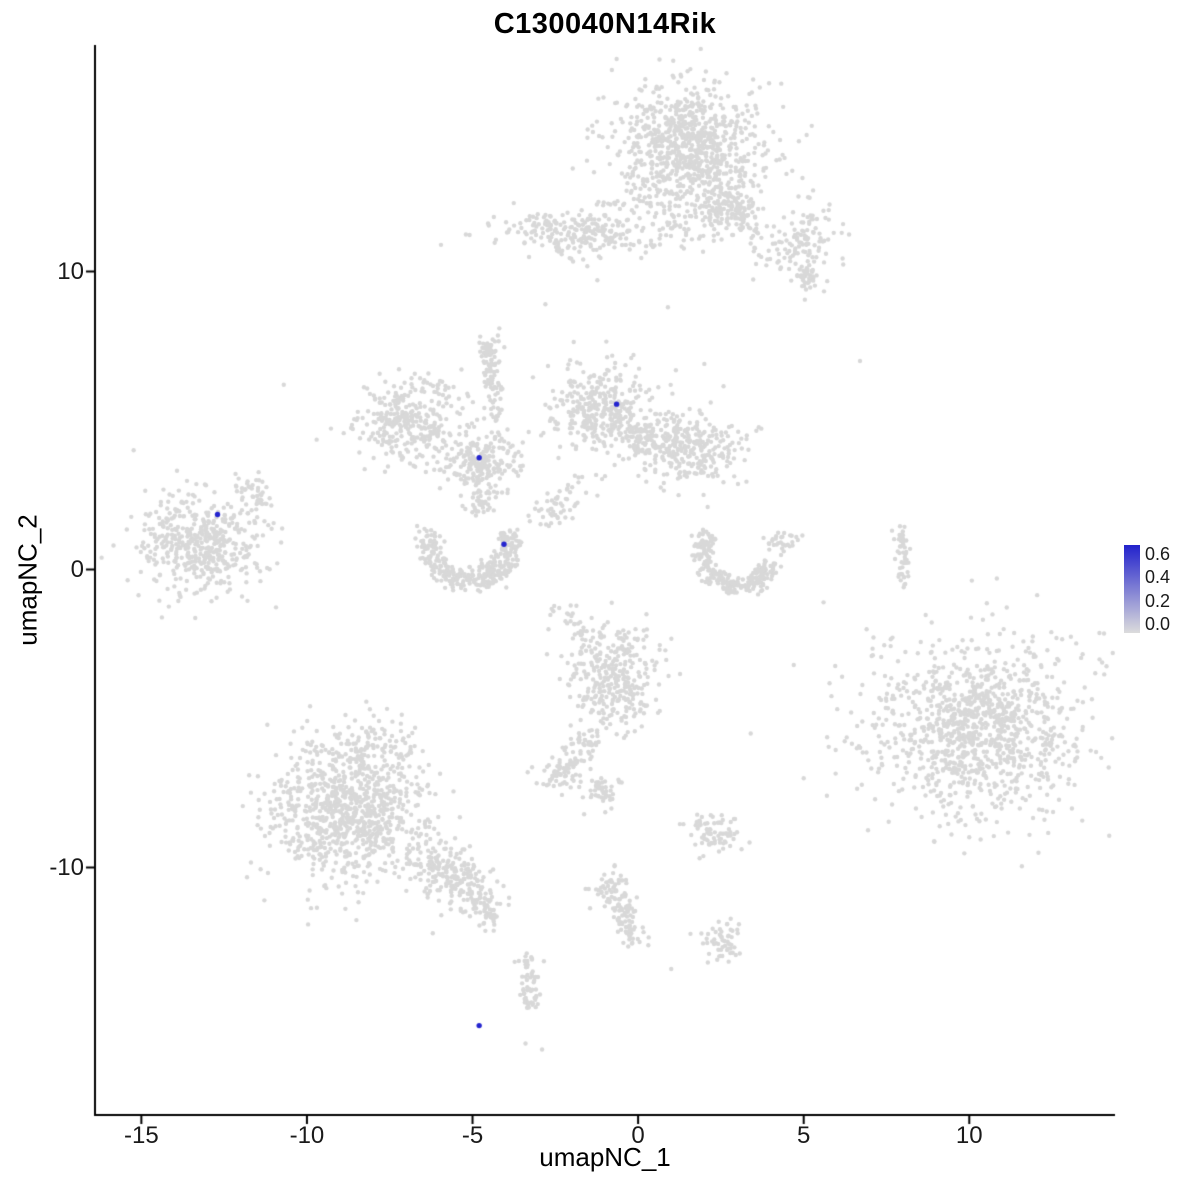  What do you see at coordinates (1132, 589) in the screenshot?
I see `colorbar-gradient` at bounding box center [1132, 589].